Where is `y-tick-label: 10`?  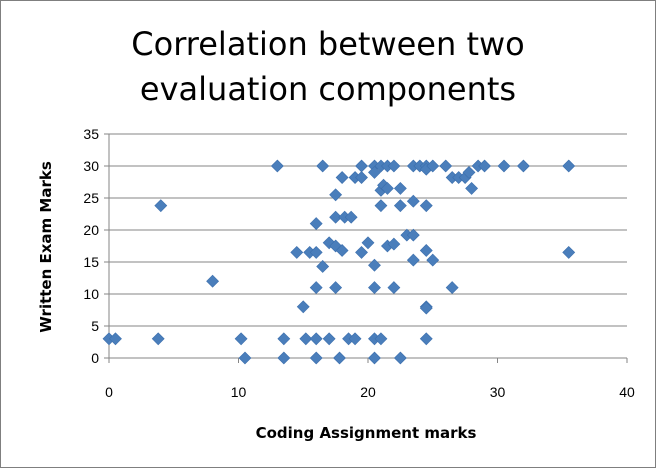 y-tick-label: 10 is located at coordinates (91, 294).